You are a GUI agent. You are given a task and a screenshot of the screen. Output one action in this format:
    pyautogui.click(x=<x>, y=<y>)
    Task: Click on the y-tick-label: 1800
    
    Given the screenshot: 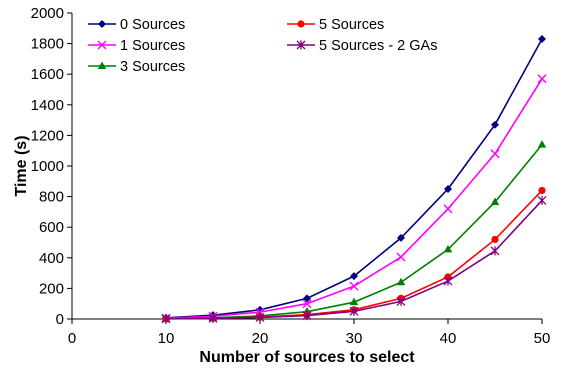 What is the action you would take?
    pyautogui.click(x=47, y=44)
    